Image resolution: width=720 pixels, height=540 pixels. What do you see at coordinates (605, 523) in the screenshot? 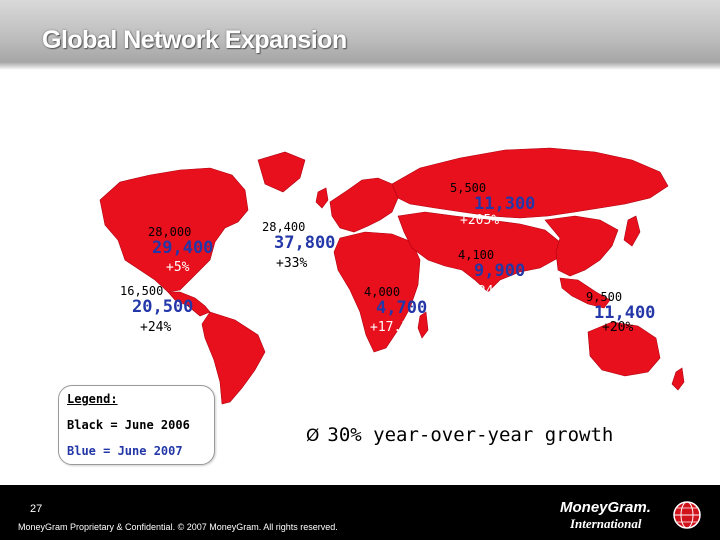
I see `logo-line-2: International` at bounding box center [605, 523].